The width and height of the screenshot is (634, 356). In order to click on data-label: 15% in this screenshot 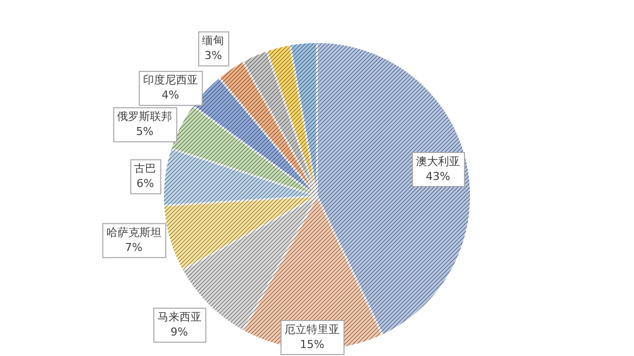, I will do `click(312, 344)`.